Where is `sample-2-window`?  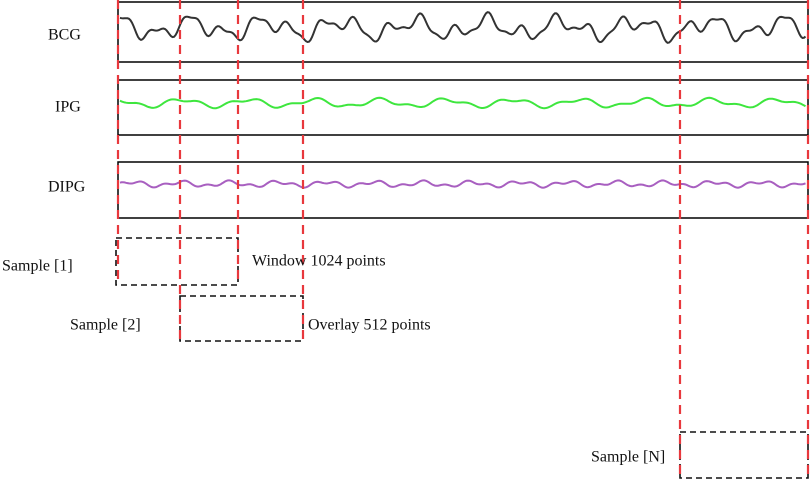 sample-2-window is located at coordinates (241, 318).